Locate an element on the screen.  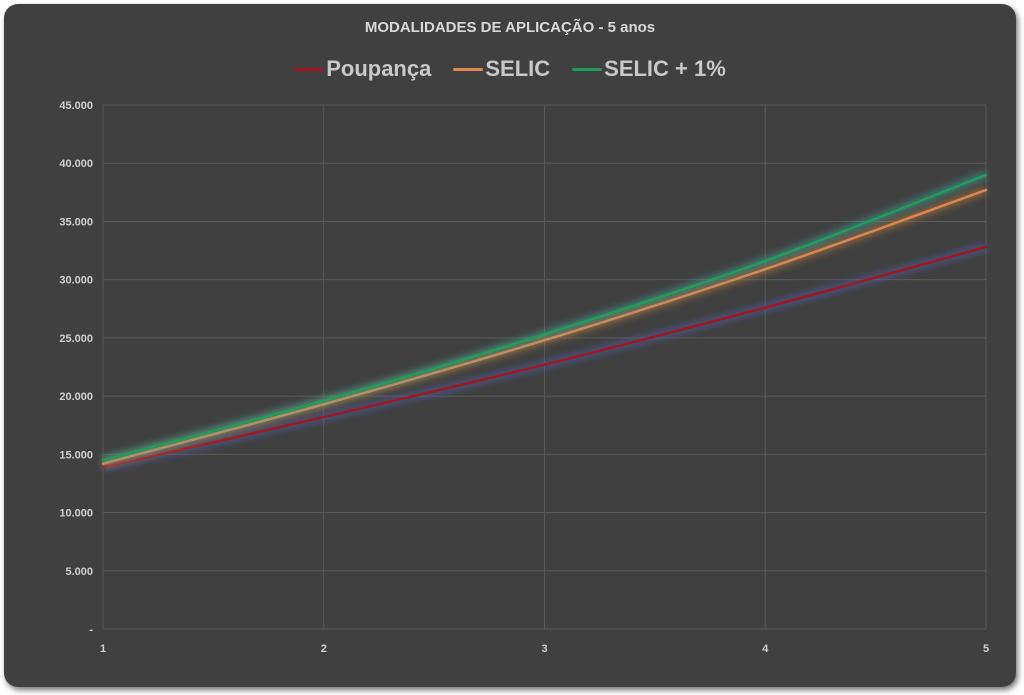
chart-title: MODALIDADES DE APLICAÇÃO - 5 anos is located at coordinates (510, 27).